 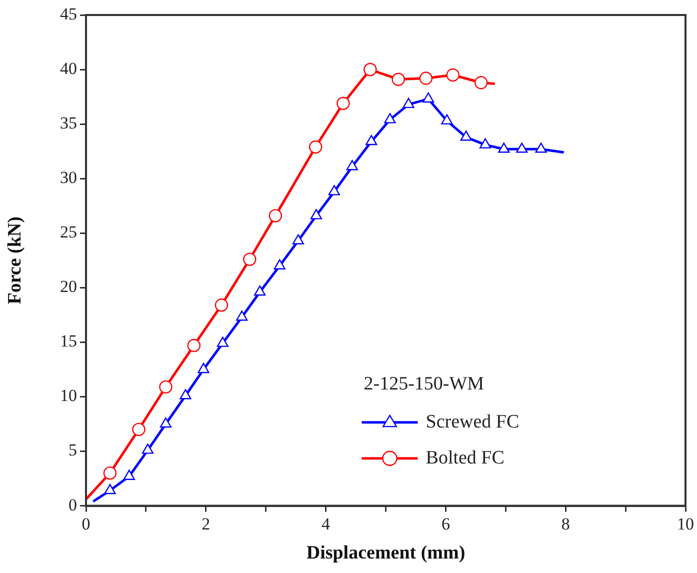 I want to click on y-axis-title: Force (kN), so click(x=15, y=260).